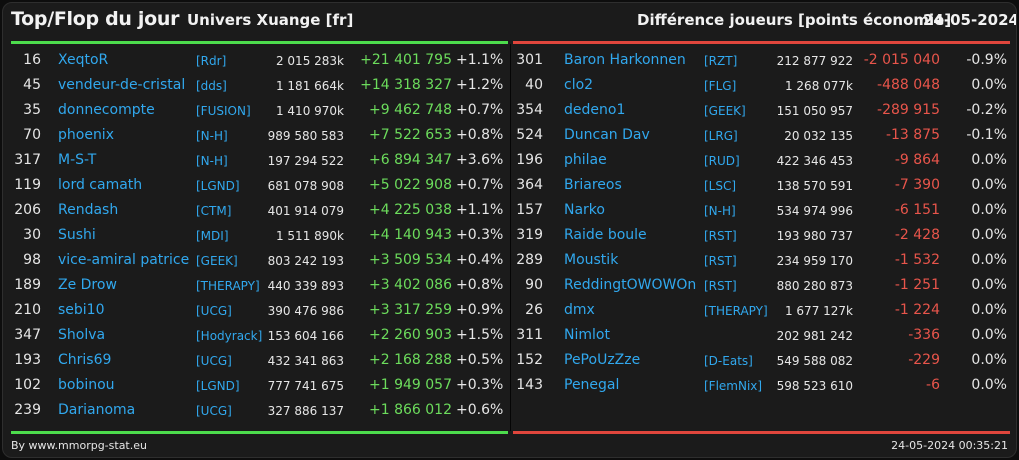  I want to click on player-name-link: vice-amiral patrice, so click(124, 260).